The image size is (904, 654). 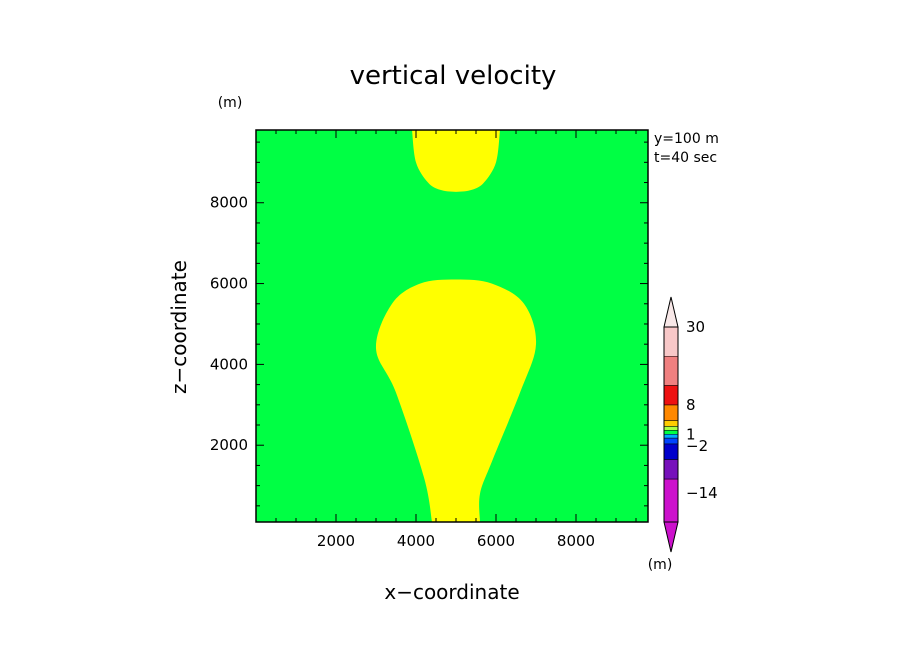 What do you see at coordinates (685, 158) in the screenshot?
I see `annotation-t: t=40 sec` at bounding box center [685, 158].